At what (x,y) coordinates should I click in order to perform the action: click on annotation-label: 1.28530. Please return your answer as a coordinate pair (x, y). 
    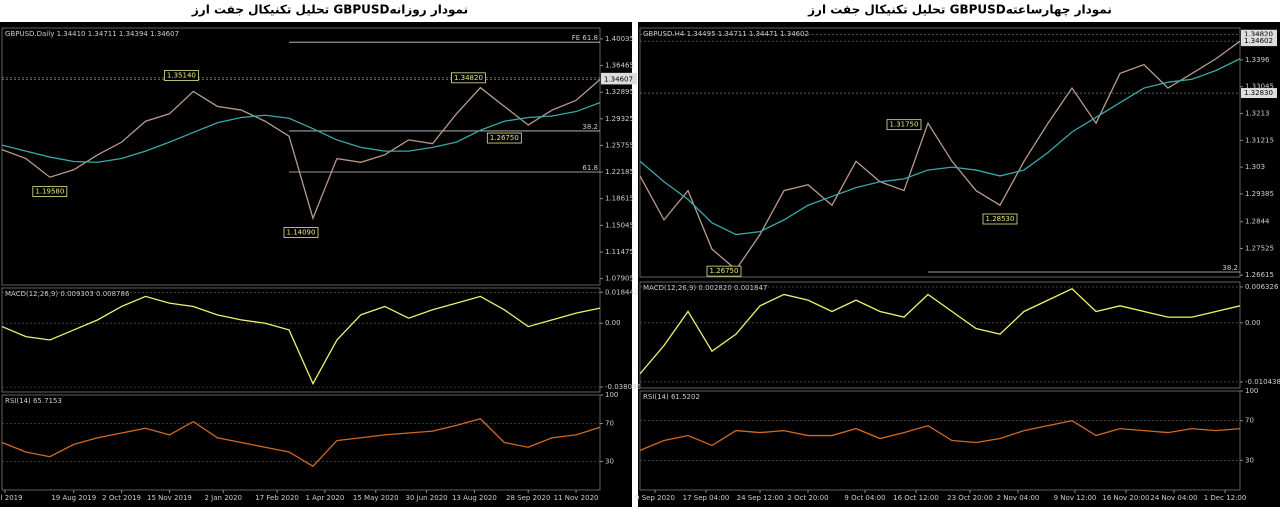
    Looking at the image, I should click on (1000, 219).